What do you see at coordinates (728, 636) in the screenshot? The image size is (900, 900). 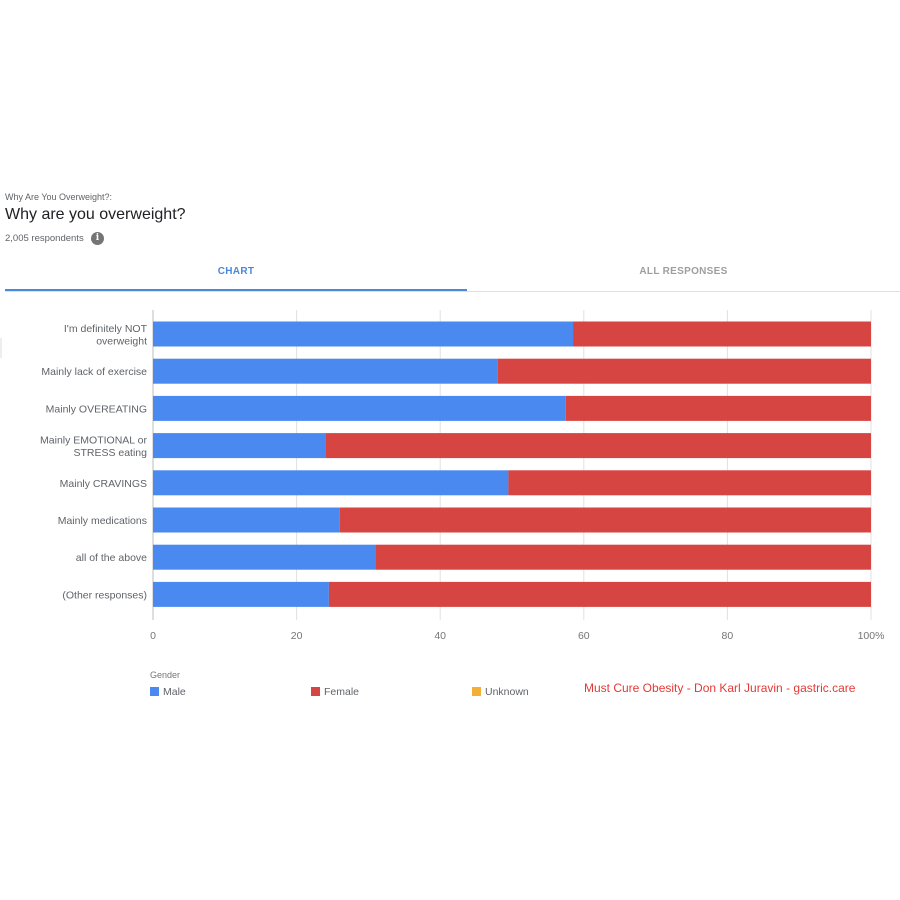 I see `x-tick-label: 80` at bounding box center [728, 636].